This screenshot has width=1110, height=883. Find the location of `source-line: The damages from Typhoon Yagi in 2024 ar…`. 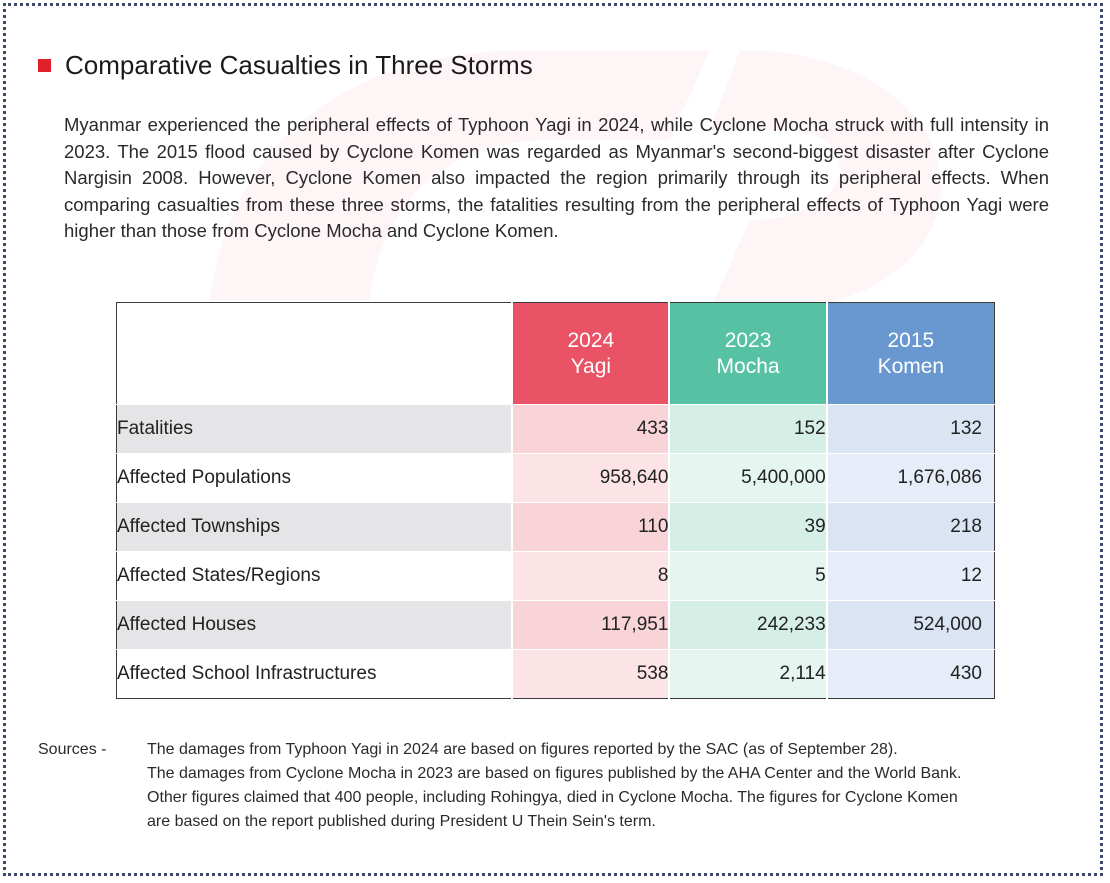

source-line: The damages from Typhoon Yagi in 2024 ar… is located at coordinates (522, 749).